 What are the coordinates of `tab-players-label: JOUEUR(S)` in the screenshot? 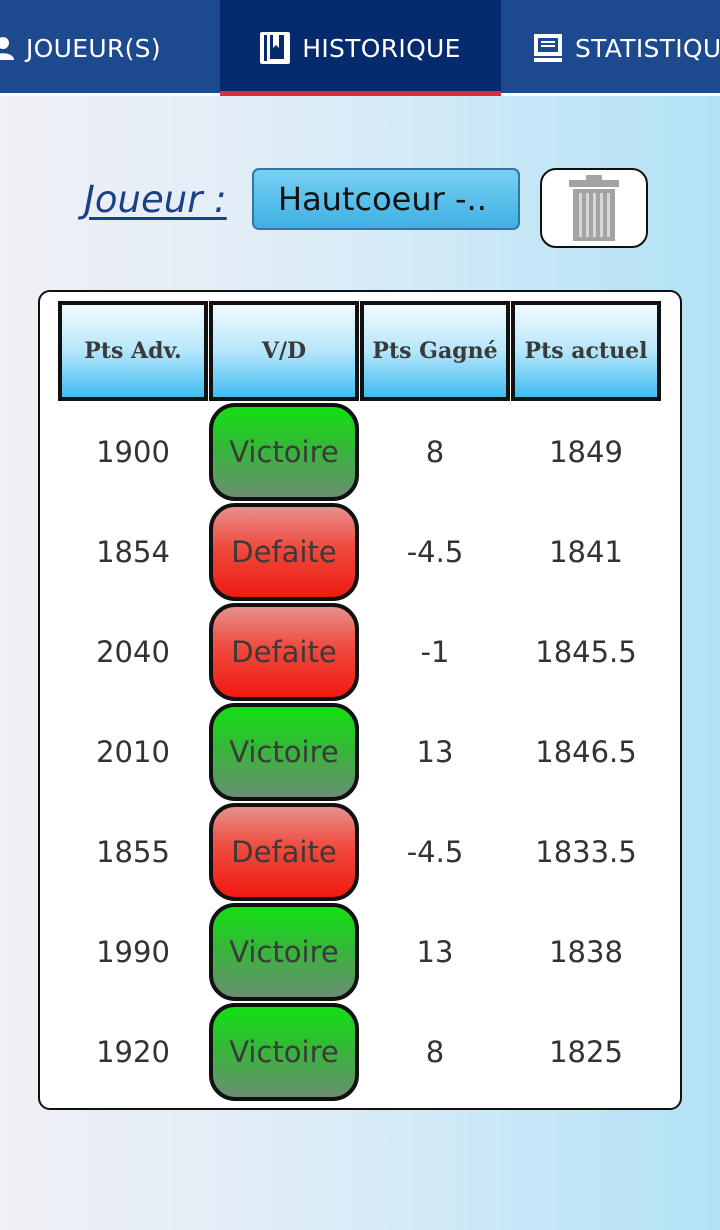 It's located at (93, 48).